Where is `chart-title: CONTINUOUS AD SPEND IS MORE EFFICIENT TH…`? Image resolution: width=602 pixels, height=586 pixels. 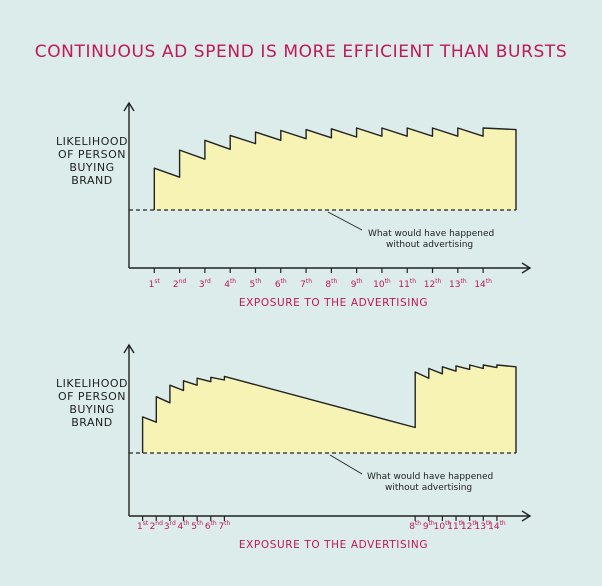 chart-title: CONTINUOUS AD SPEND IS MORE EFFICIENT TH… is located at coordinates (301, 52).